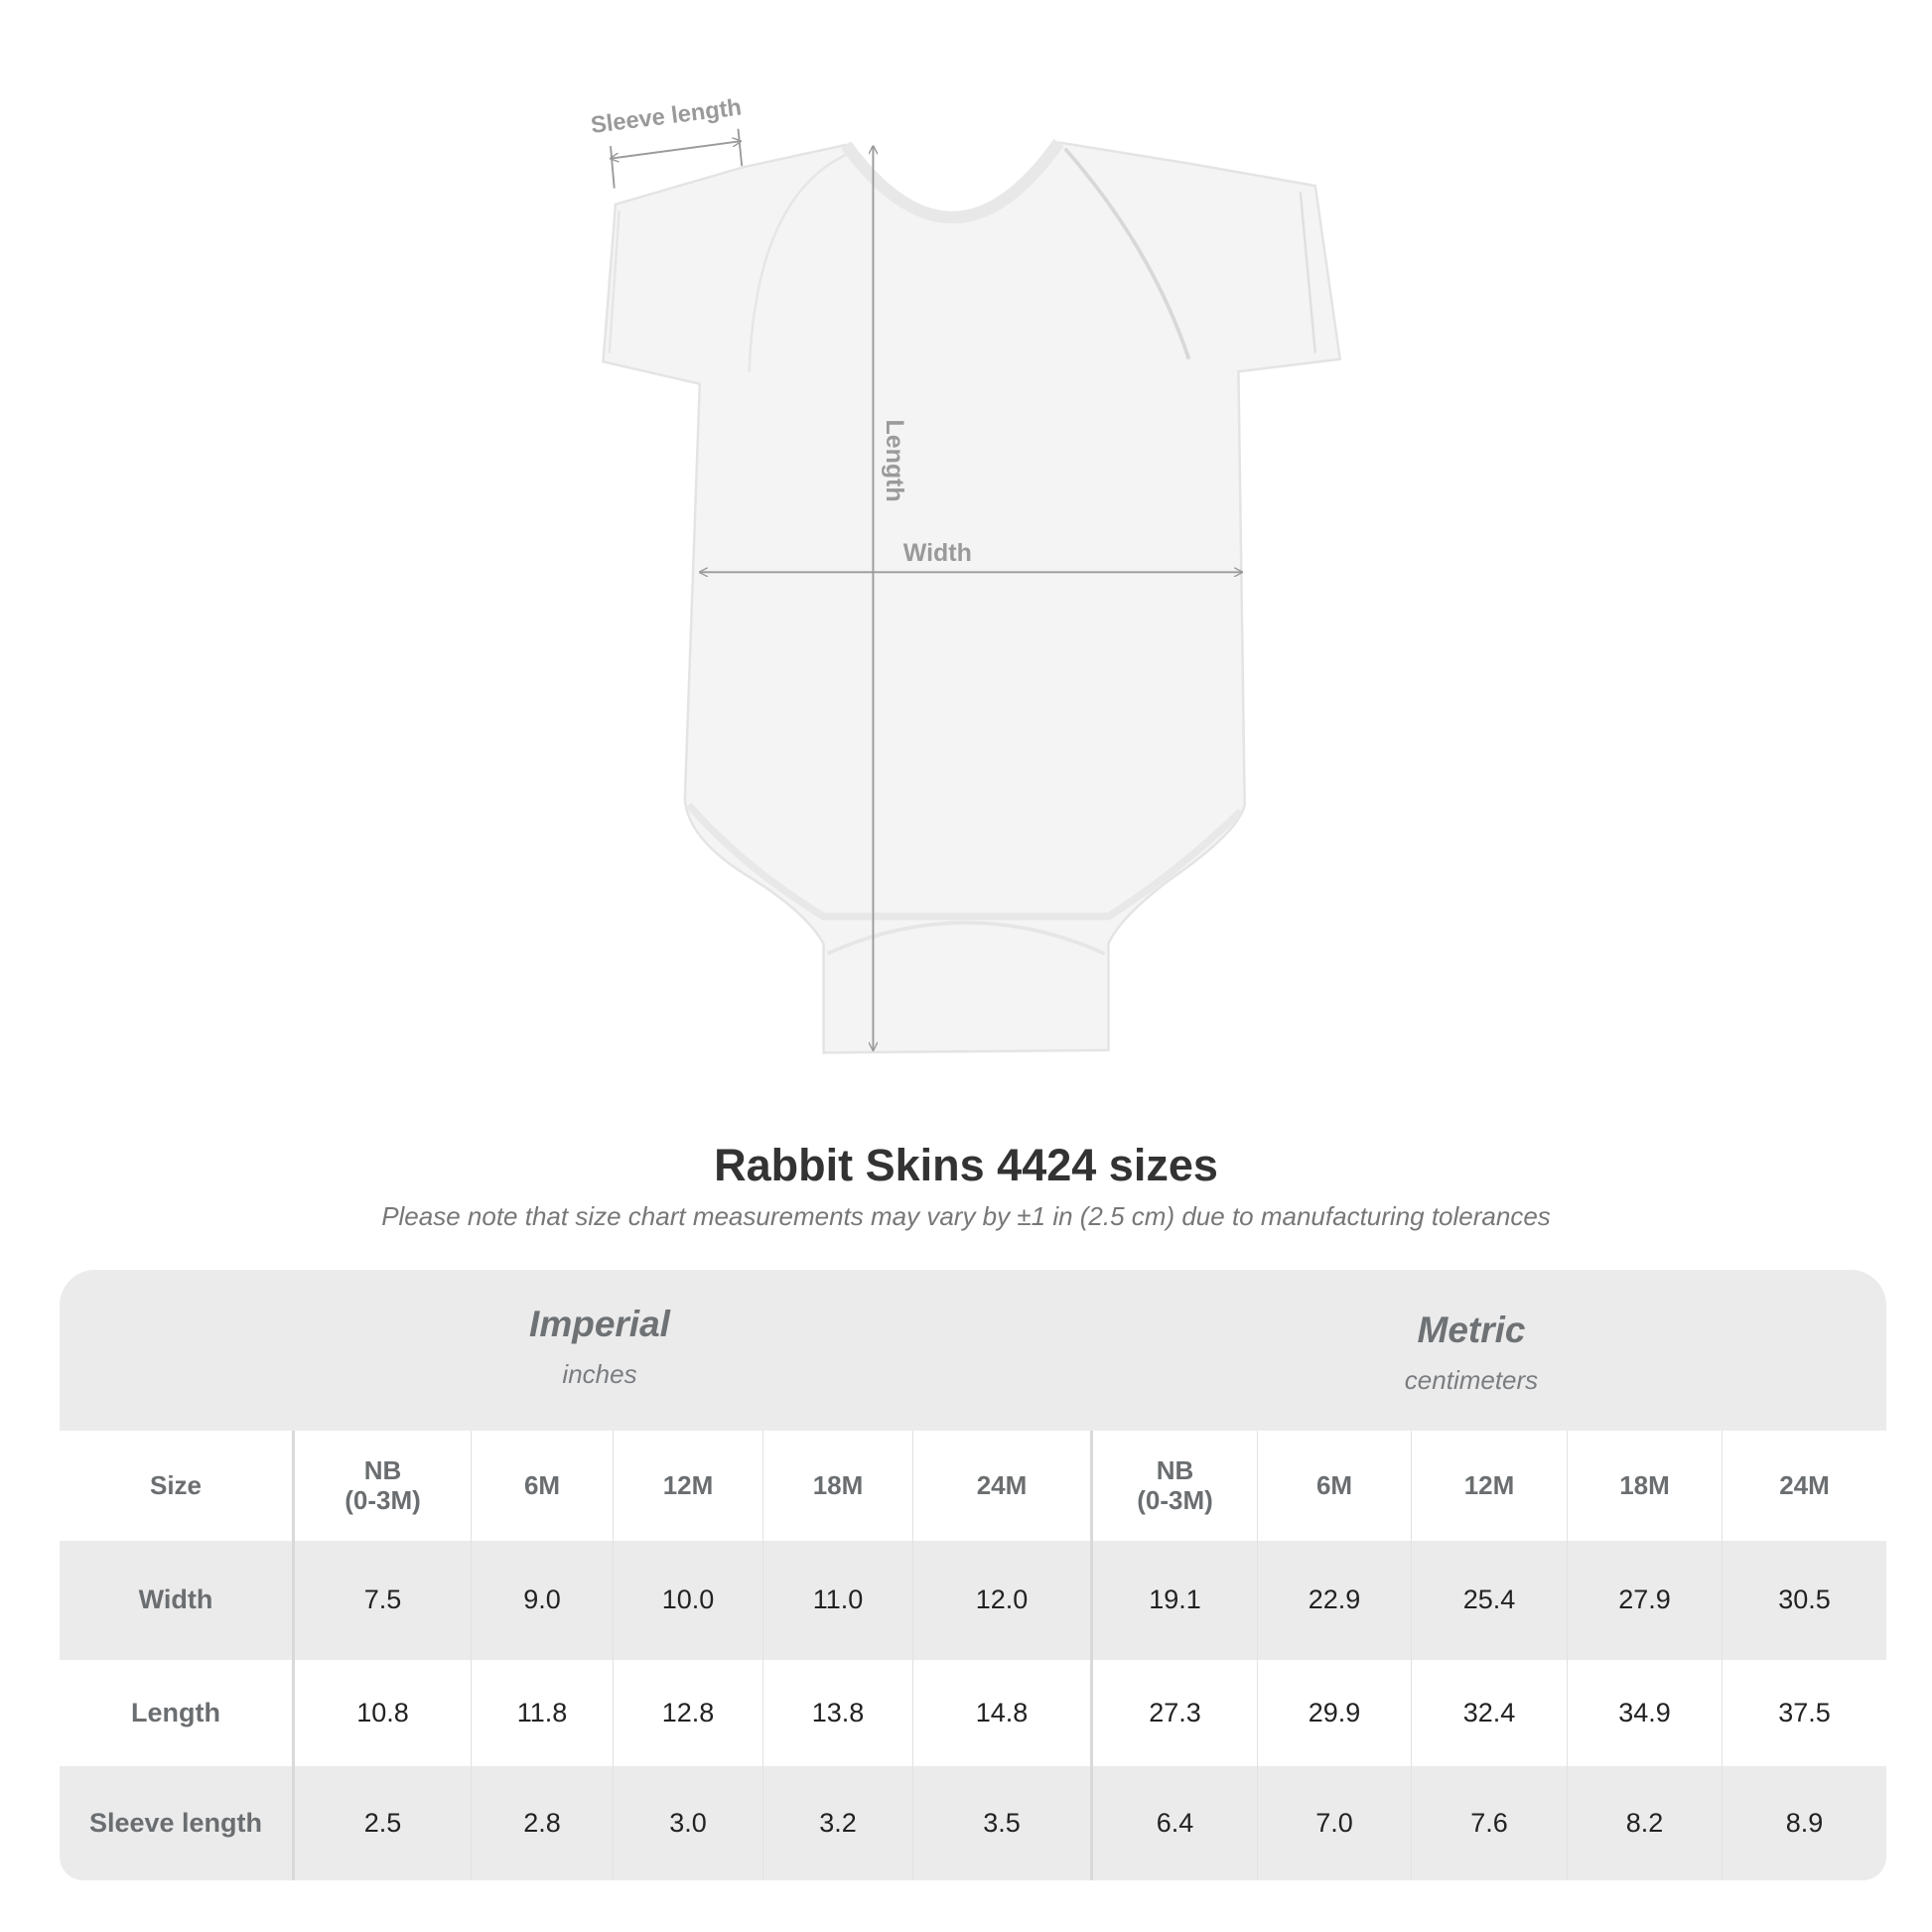 This screenshot has width=1932, height=1932. I want to click on measurement-cell: 30.5, so click(1804, 1600).